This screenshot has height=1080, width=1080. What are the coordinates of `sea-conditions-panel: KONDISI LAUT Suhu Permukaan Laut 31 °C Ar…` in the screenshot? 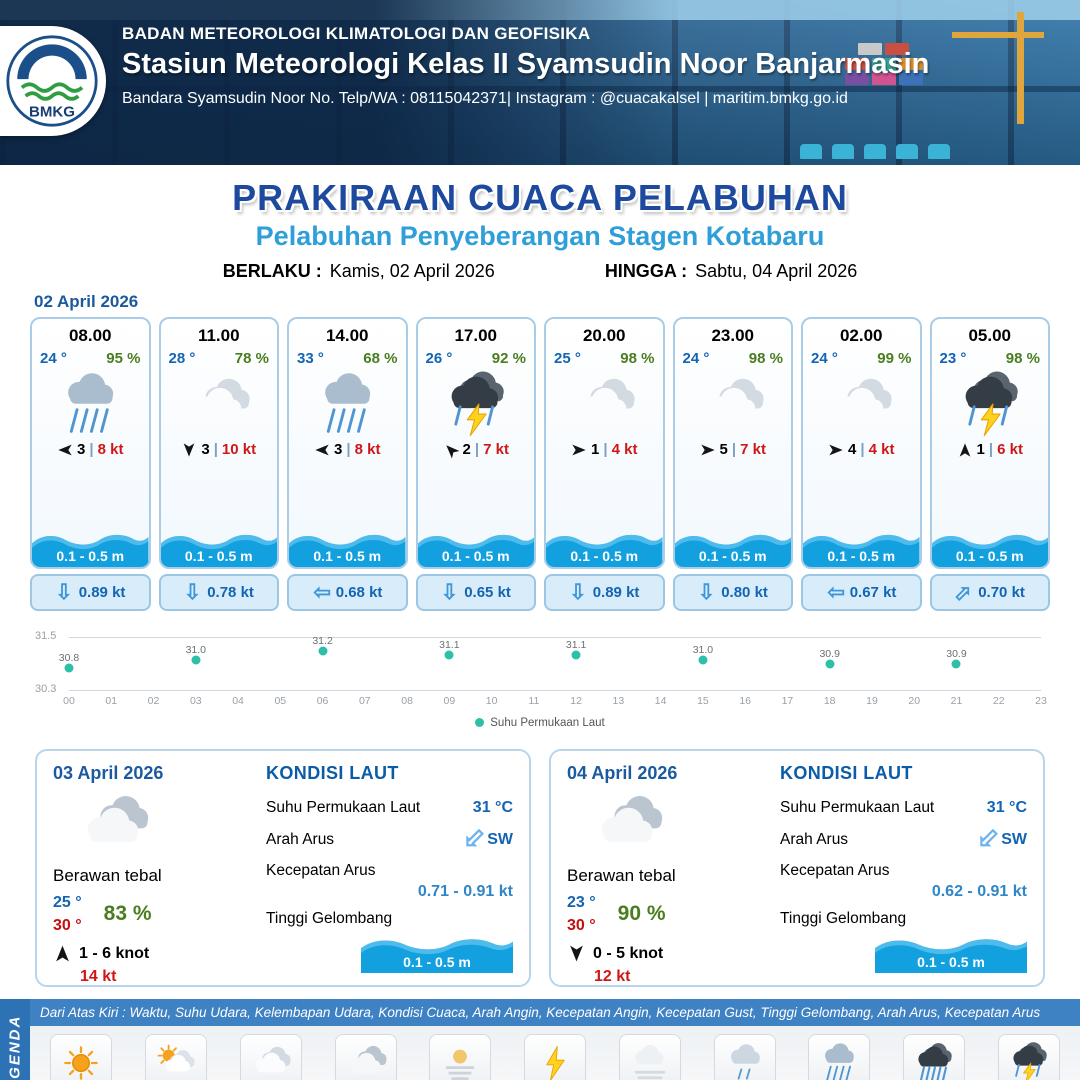 It's located at (900, 868).